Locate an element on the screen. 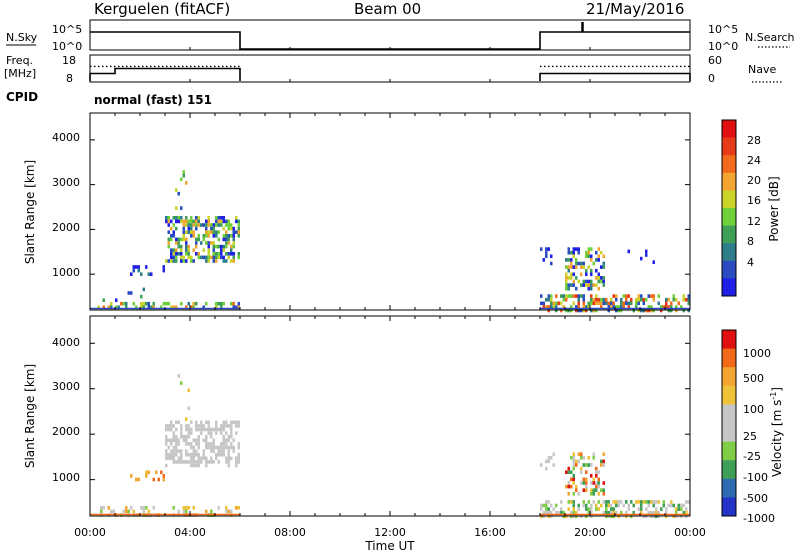 This screenshot has height=554, width=800. nsky-frame is located at coordinates (390, 35).